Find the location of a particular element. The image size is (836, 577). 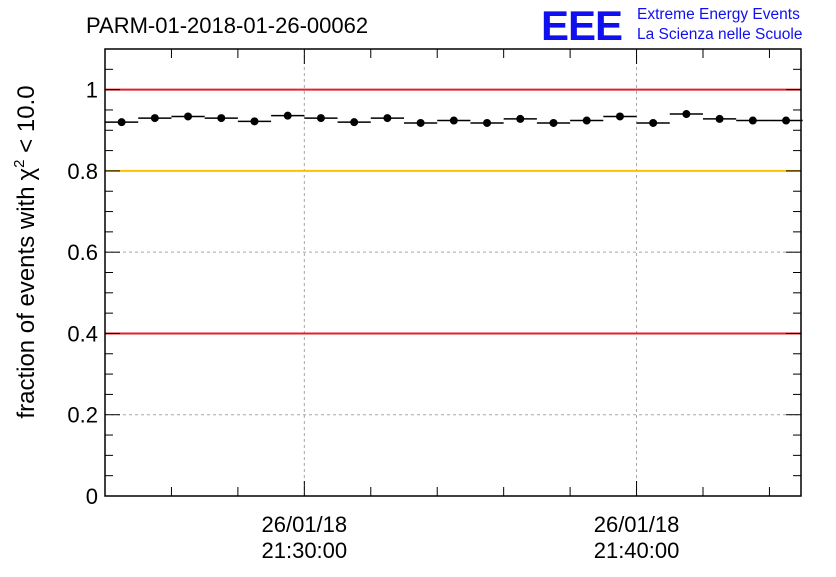

y-tick-label: 0.4 is located at coordinates (82, 333).